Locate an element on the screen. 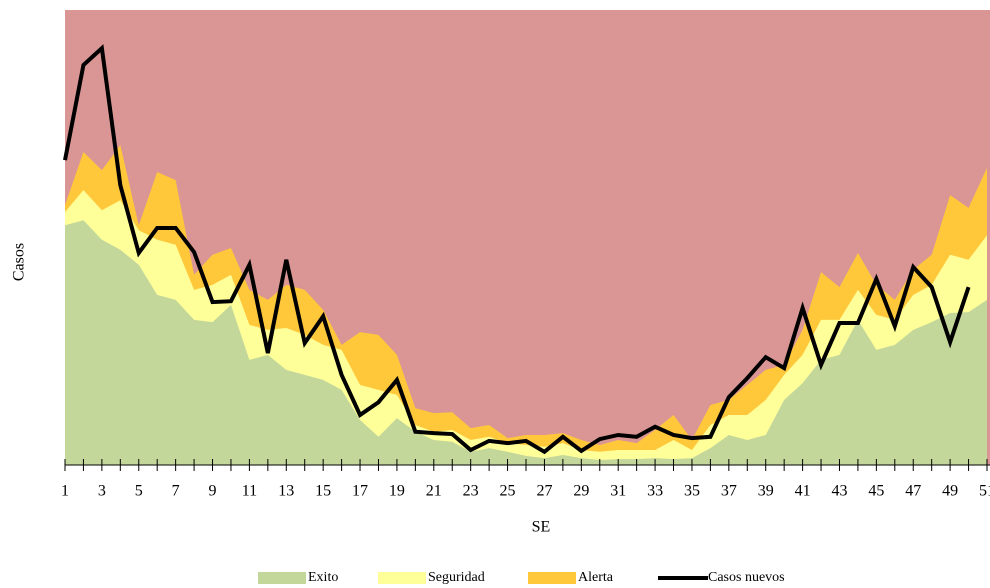 This screenshot has width=990, height=588. x-tick-label: 19 is located at coordinates (397, 491).